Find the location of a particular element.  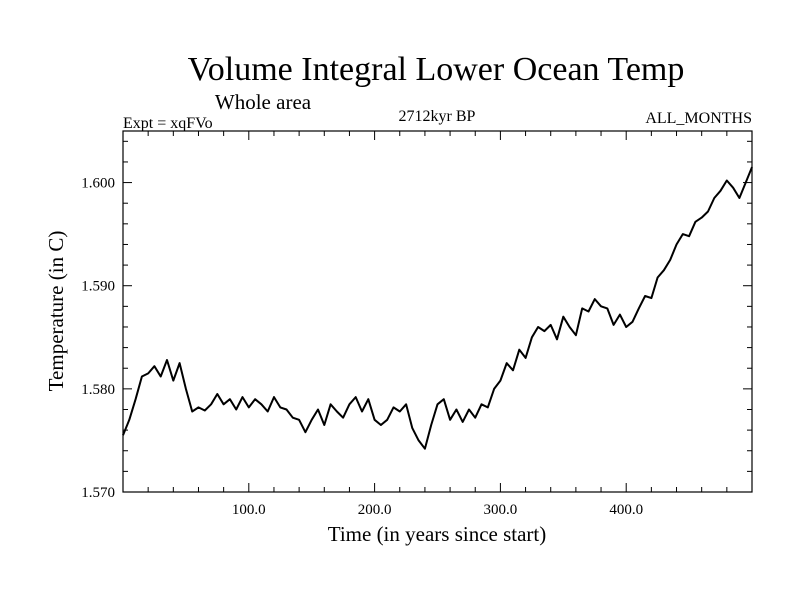

x-tick-label: 200.0 is located at coordinates (375, 510).